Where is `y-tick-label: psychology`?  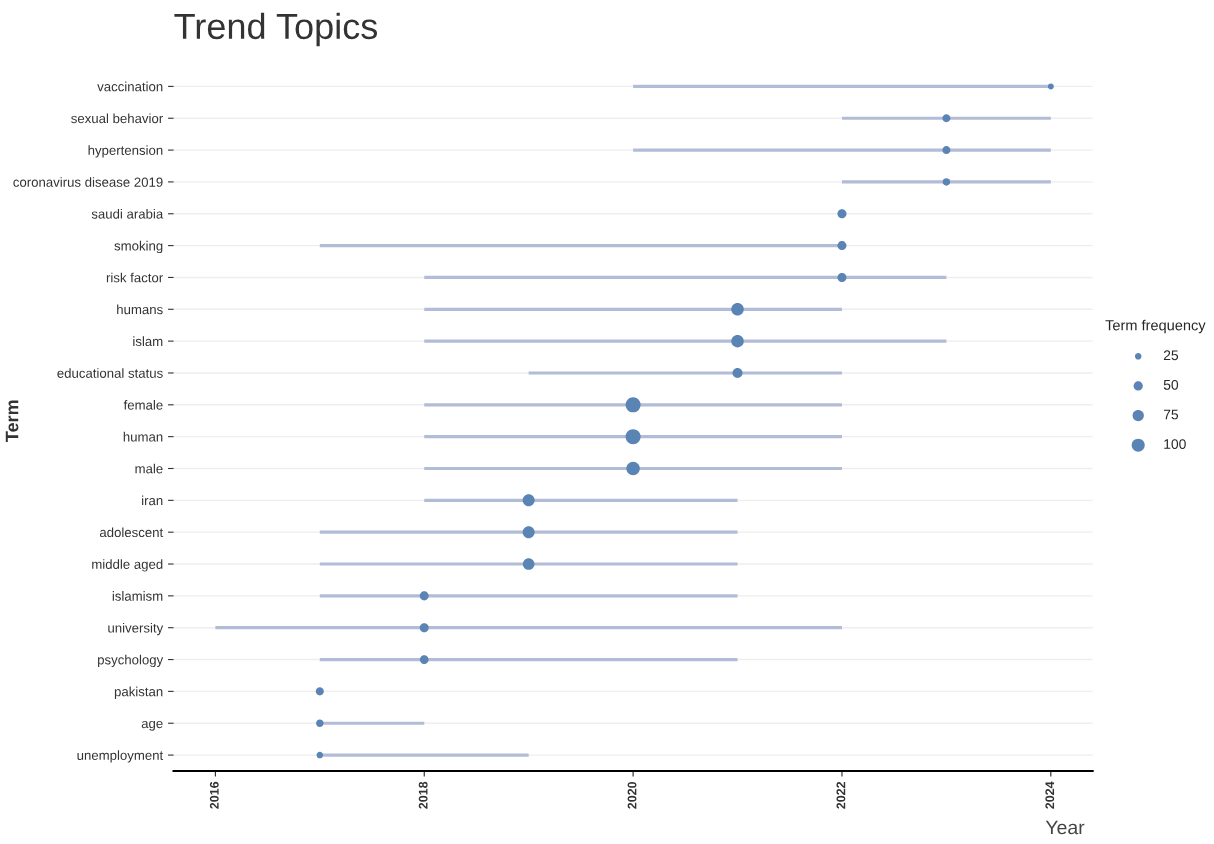
y-tick-label: psychology is located at coordinates (131, 661).